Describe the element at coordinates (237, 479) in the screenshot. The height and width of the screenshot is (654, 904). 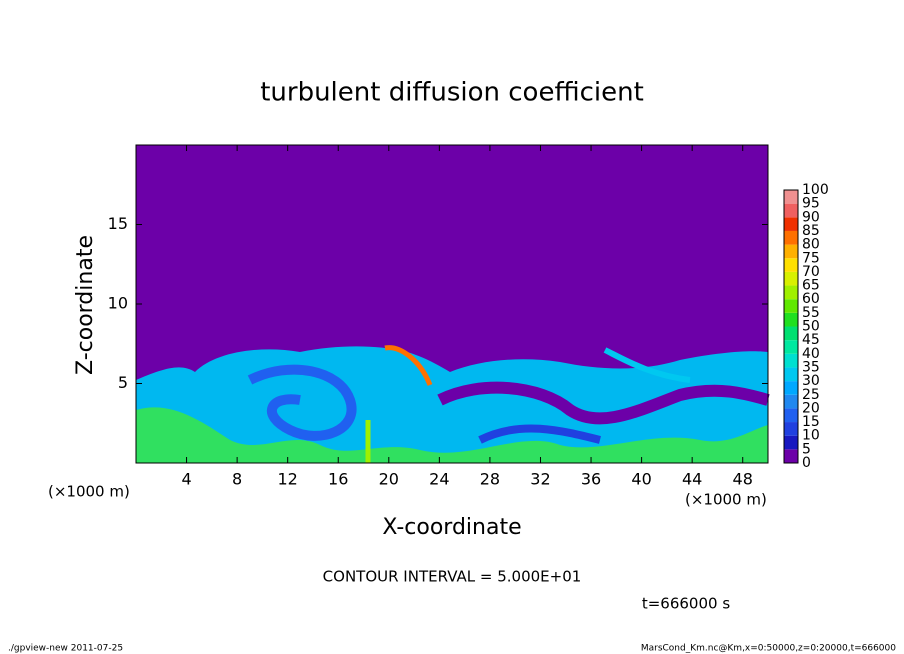
I see `x-tick-label: 8` at that location.